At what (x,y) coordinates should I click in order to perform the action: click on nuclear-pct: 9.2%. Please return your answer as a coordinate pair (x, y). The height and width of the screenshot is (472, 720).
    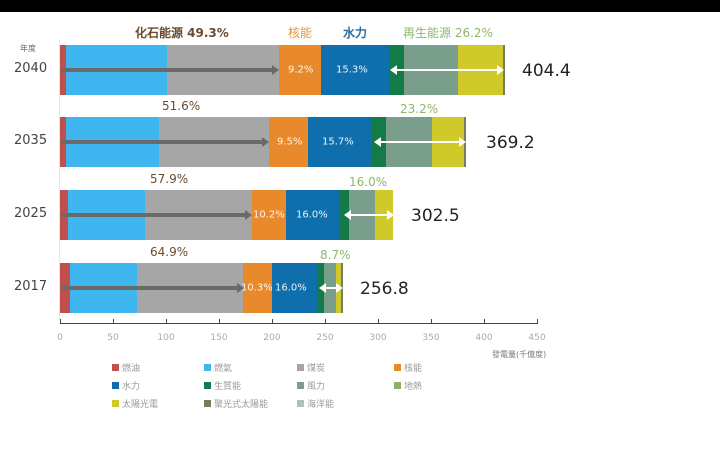
    Looking at the image, I should click on (301, 70).